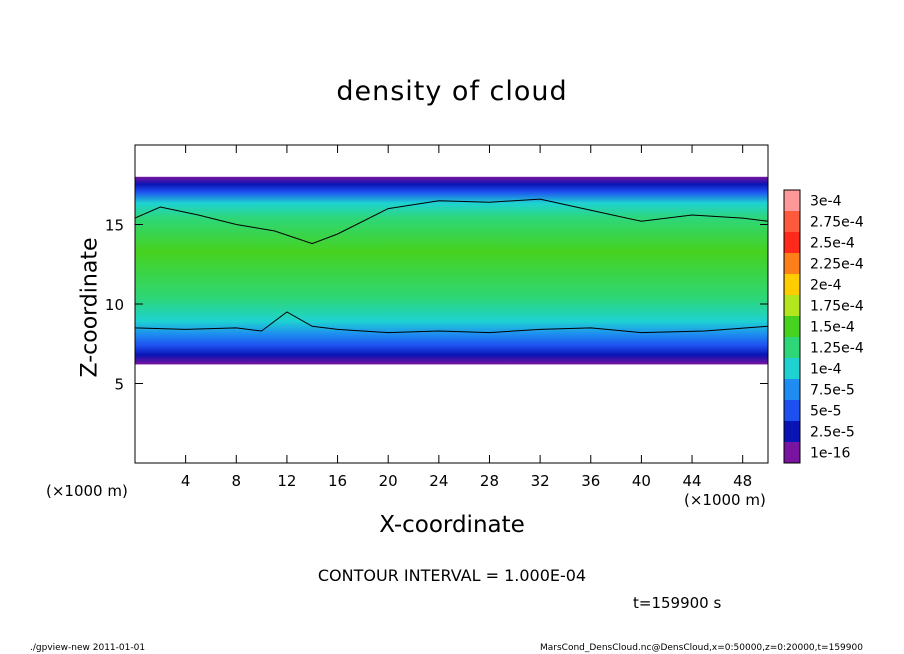 The image size is (904, 654). I want to click on colorbar-frame, so click(792, 326).